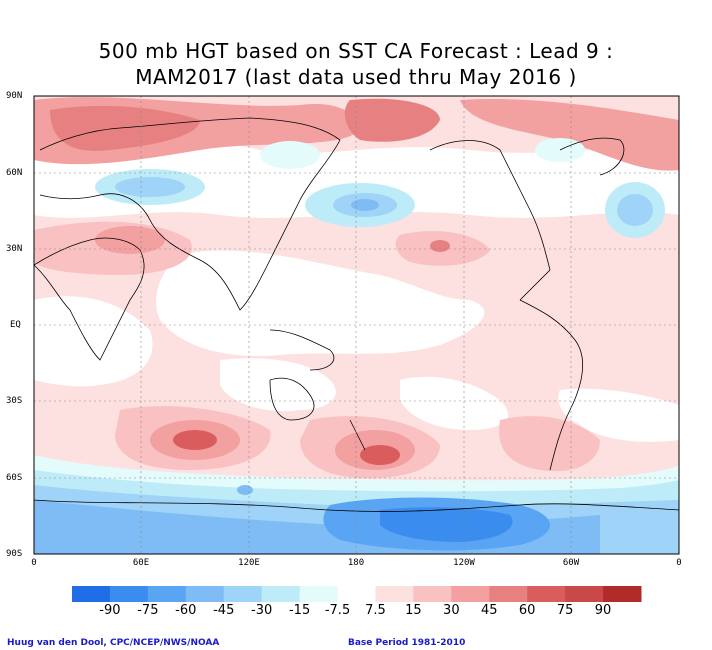 The width and height of the screenshot is (712, 650). I want to click on colorbar-tick-label: 30, so click(451, 610).